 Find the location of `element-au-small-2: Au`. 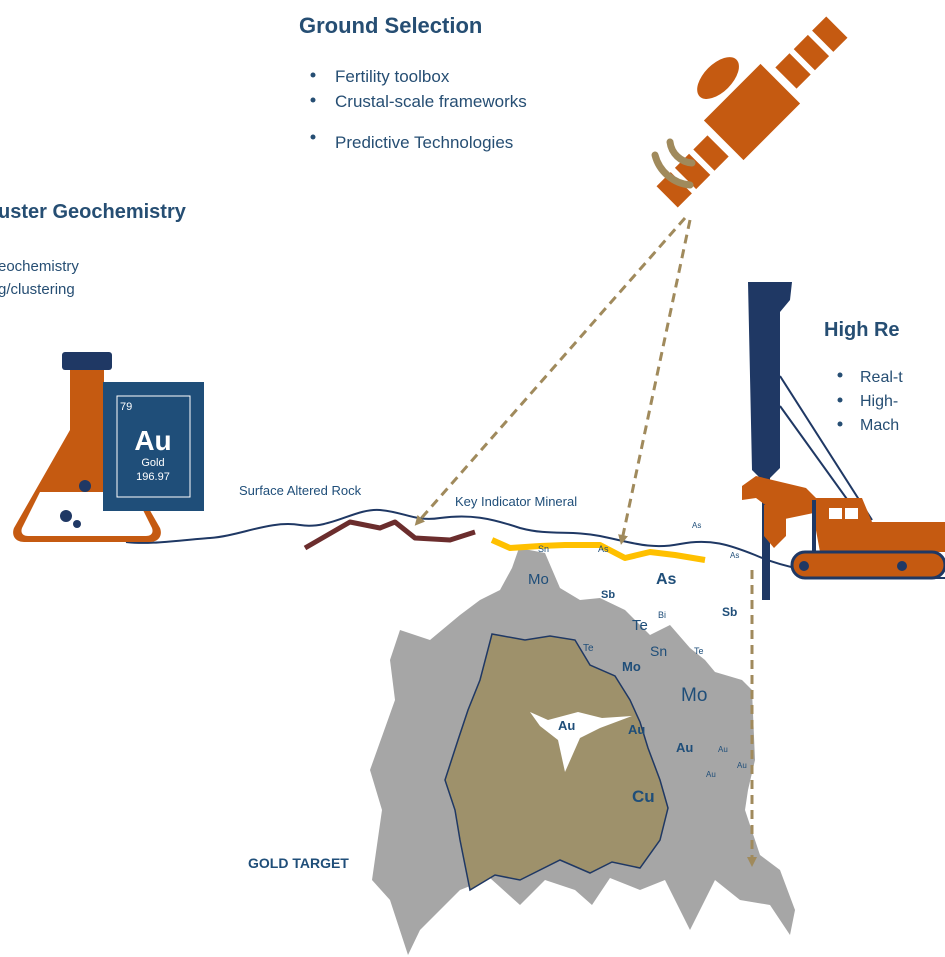

element-au-small-2: Au is located at coordinates (742, 765).